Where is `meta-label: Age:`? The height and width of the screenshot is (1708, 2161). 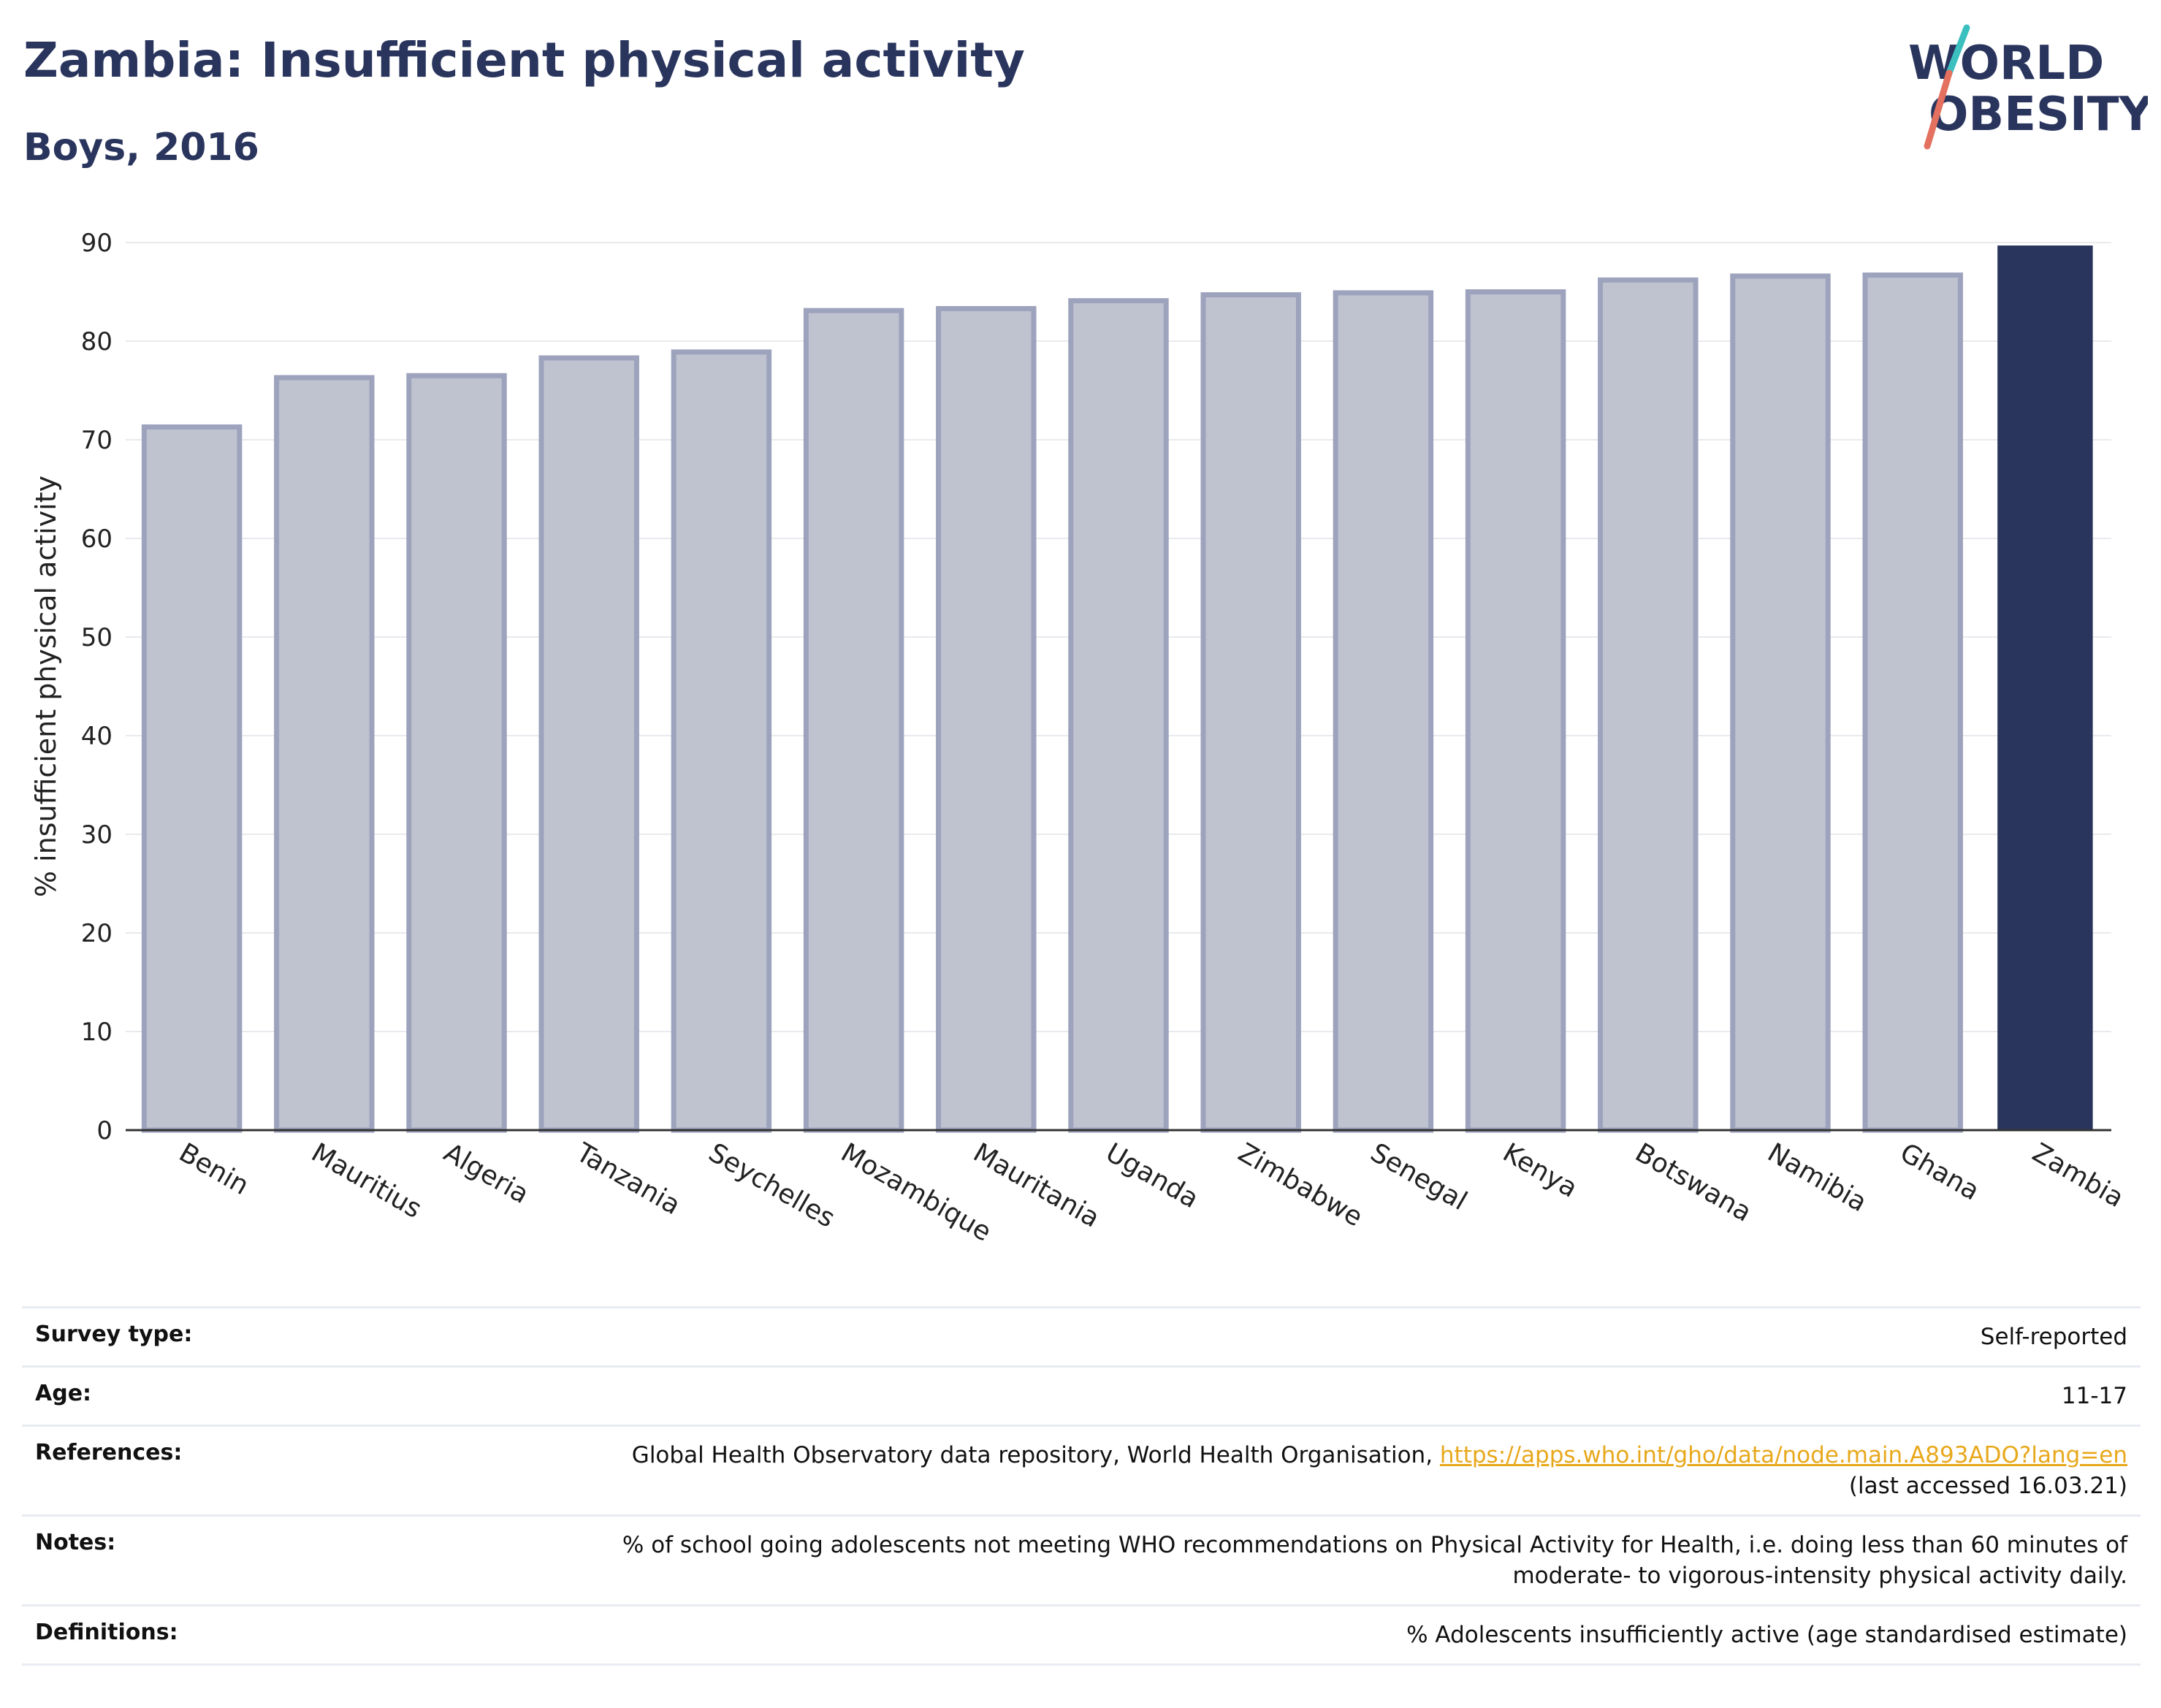 meta-label: Age: is located at coordinates (167, 1395).